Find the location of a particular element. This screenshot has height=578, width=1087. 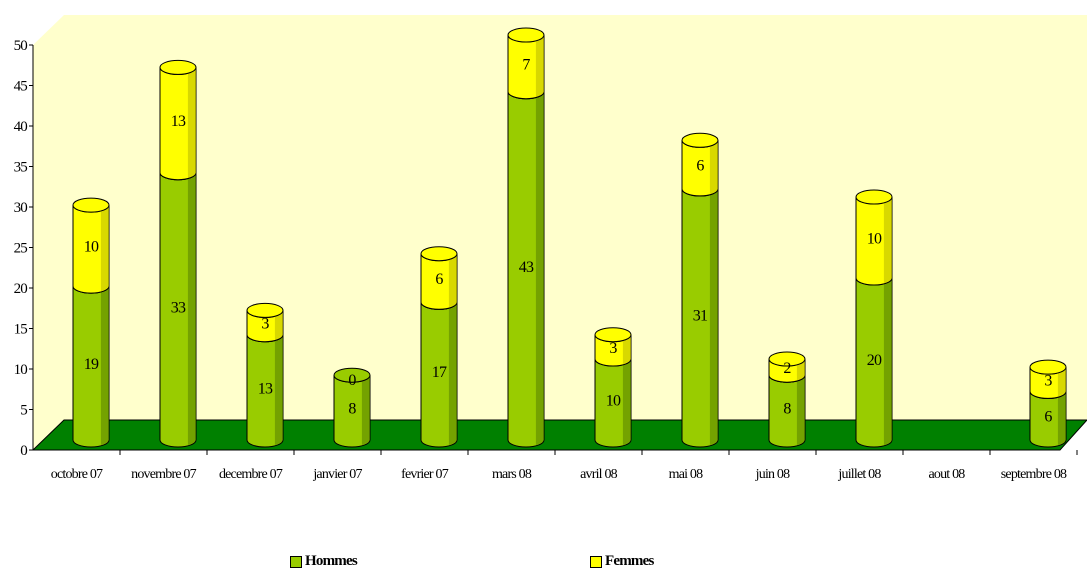

data-label-femmes-juillet-08: 10 is located at coordinates (874, 239).